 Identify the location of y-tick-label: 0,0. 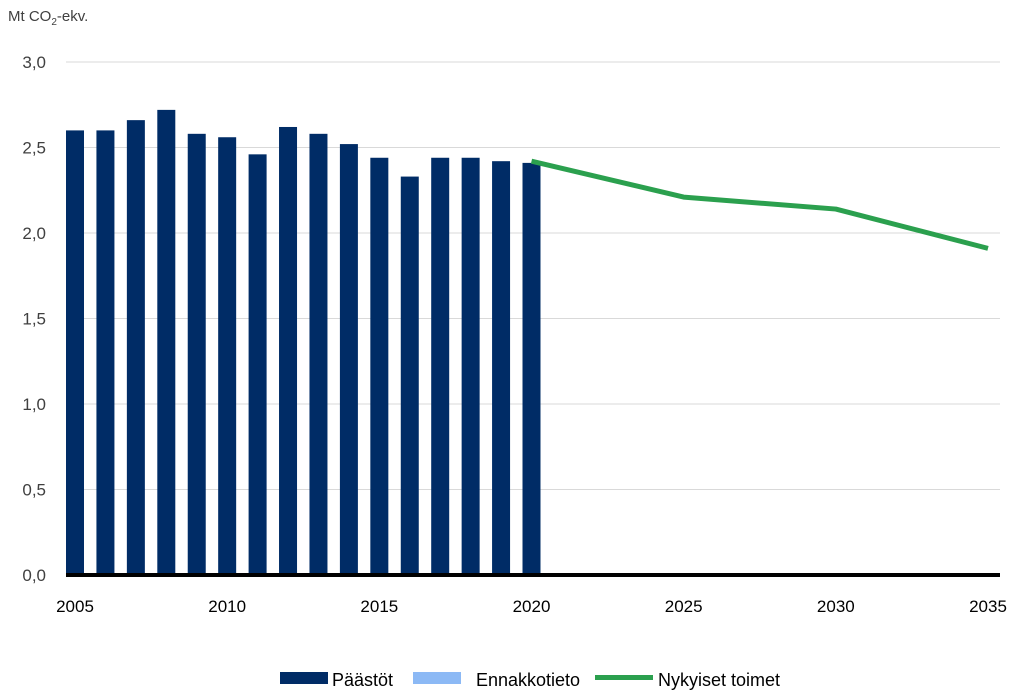
(34, 575).